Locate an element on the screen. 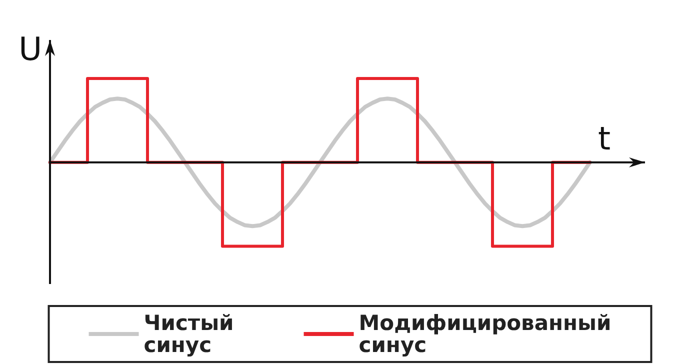 Image resolution: width=700 pixels, height=364 pixels. x-axis-title: t is located at coordinates (604, 138).